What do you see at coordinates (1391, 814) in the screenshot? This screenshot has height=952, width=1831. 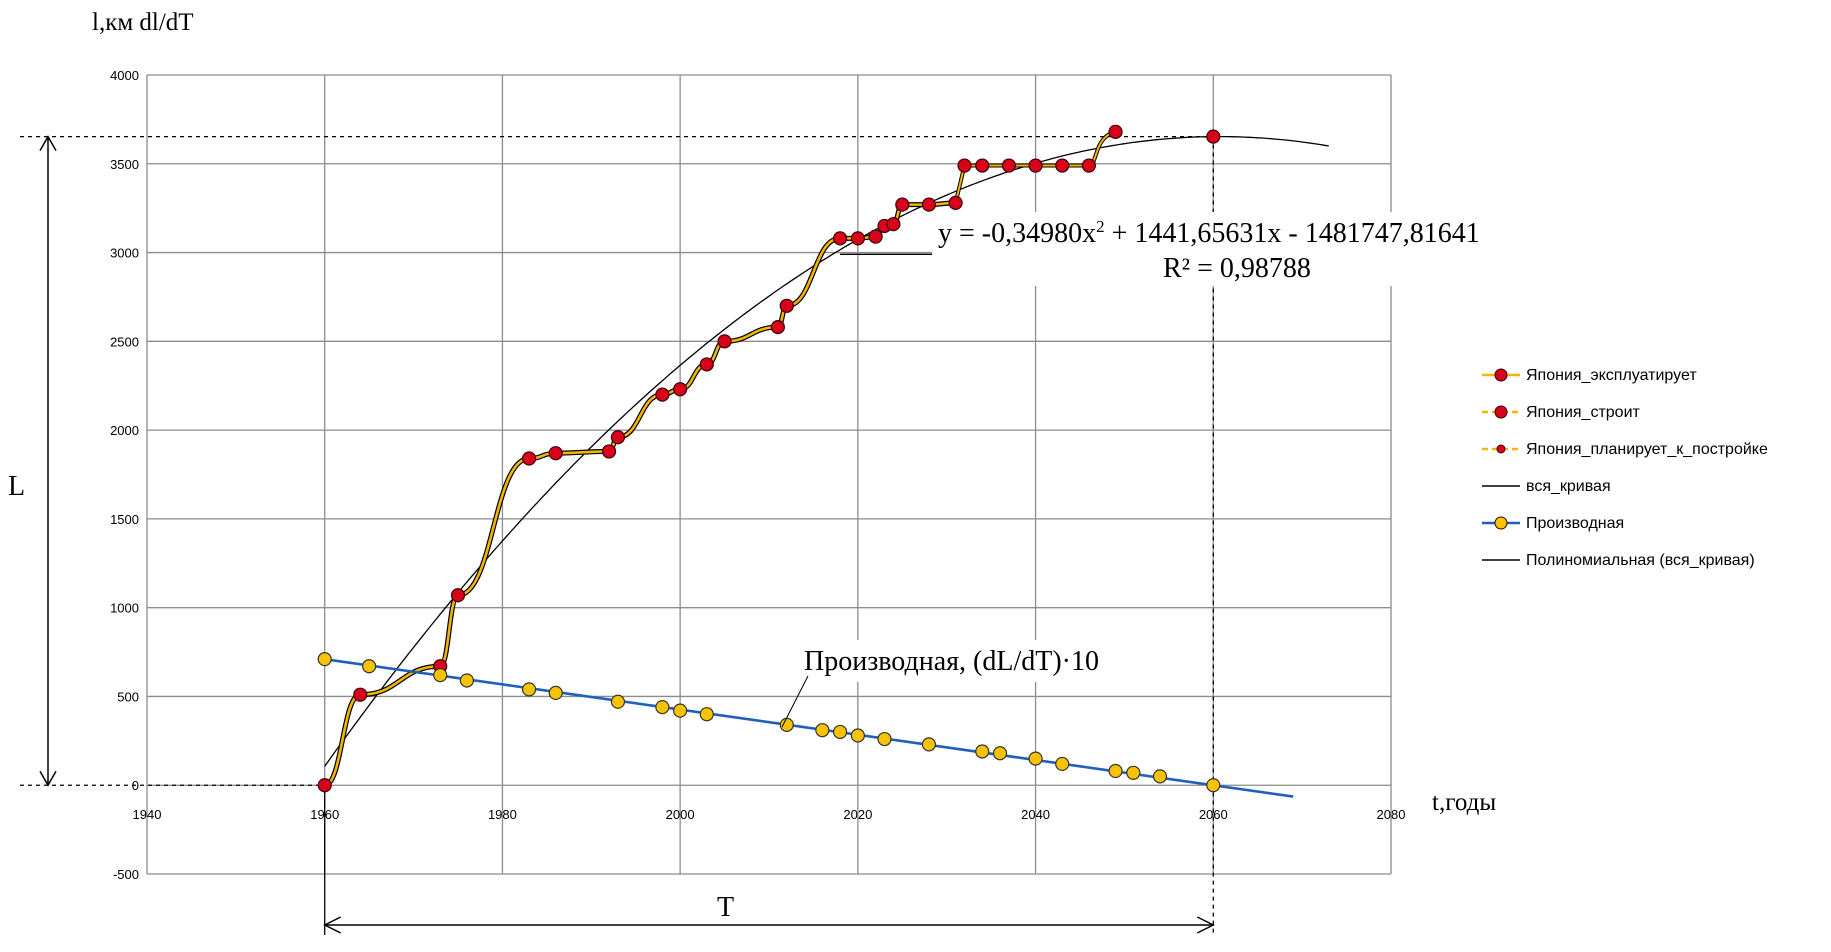 I see `x-tick-label: 2080` at bounding box center [1391, 814].